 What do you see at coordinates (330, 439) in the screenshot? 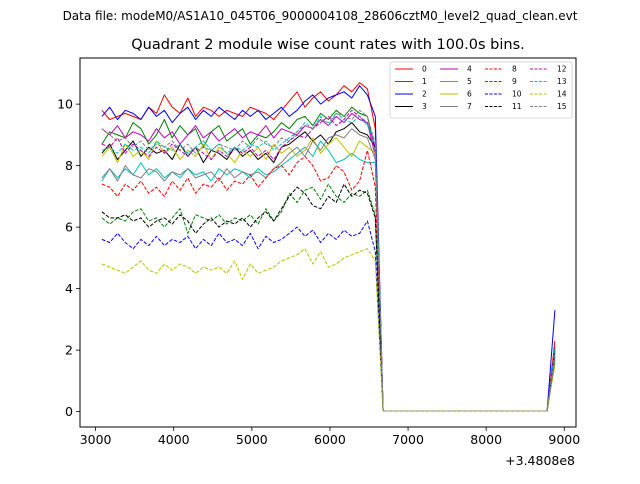
I see `x-tick-label: 6000` at bounding box center [330, 439].